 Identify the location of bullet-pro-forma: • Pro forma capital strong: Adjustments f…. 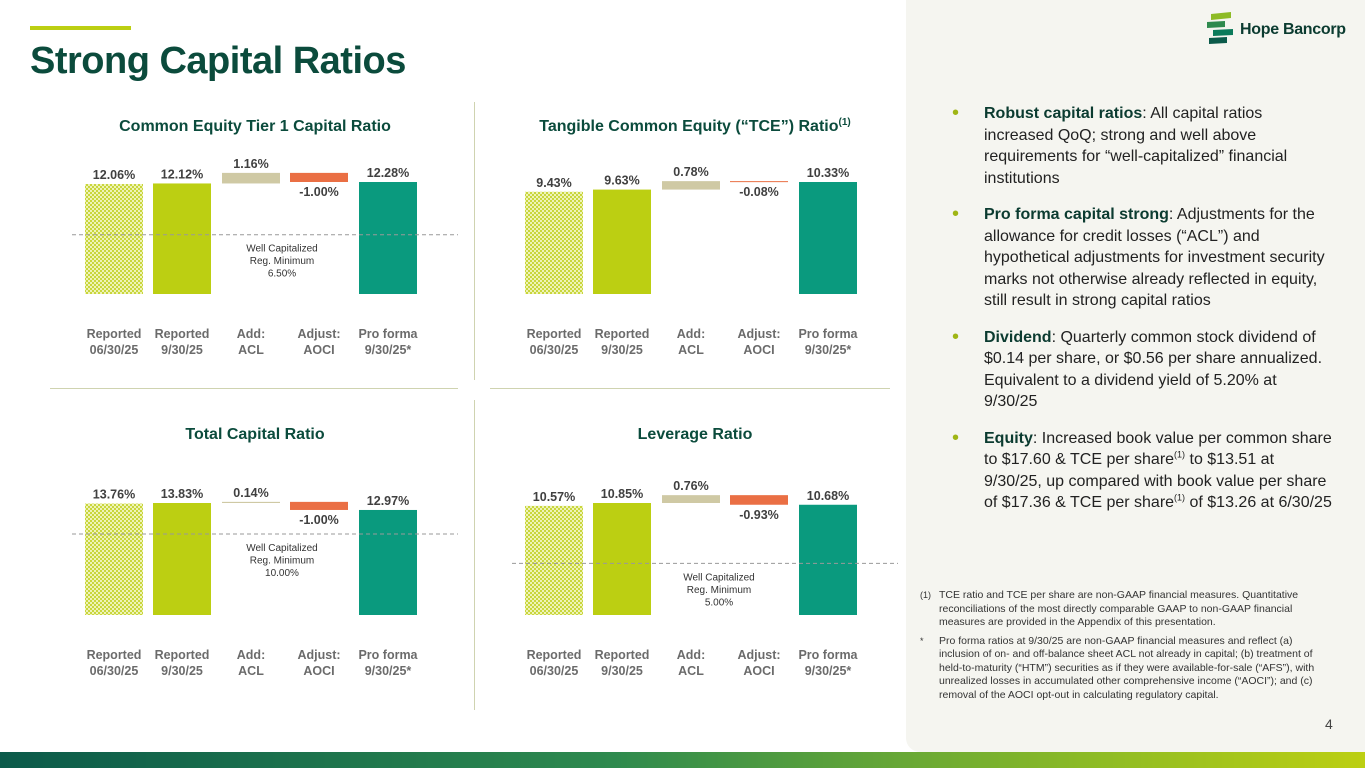
(1138, 256).